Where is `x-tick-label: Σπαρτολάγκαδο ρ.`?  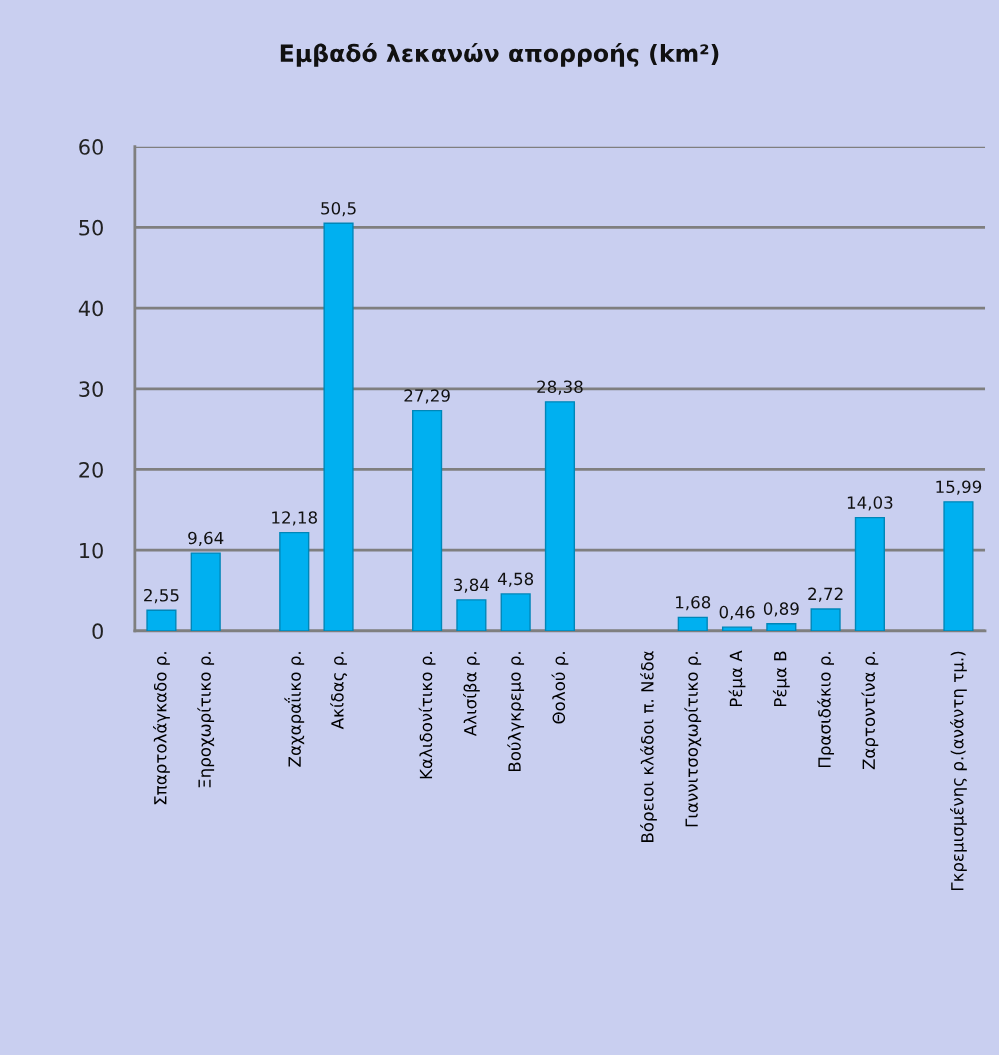 x-tick-label: Σπαρτολάγκαδο ρ. is located at coordinates (161, 728).